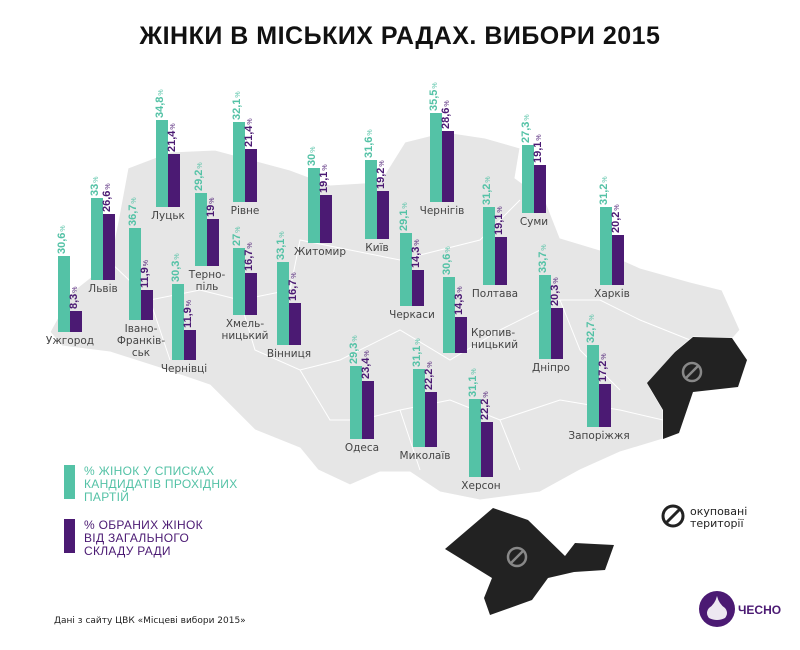 The height and width of the screenshot is (650, 800). Describe the element at coordinates (495, 339) in the screenshot. I see `city-label: Кропив- ницький` at that location.